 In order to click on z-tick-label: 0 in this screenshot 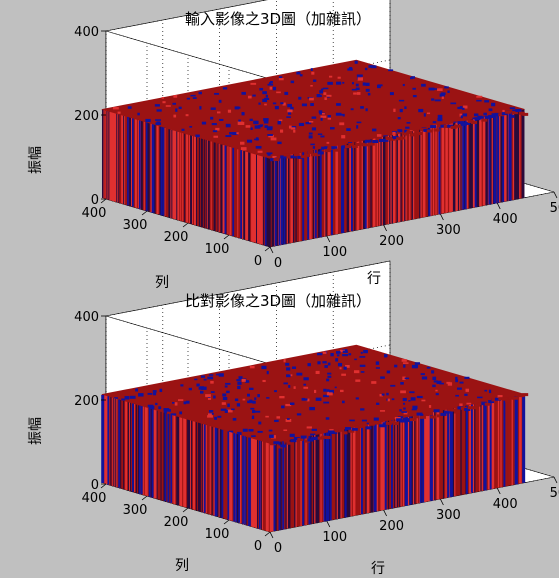, I will do `click(95, 485)`.